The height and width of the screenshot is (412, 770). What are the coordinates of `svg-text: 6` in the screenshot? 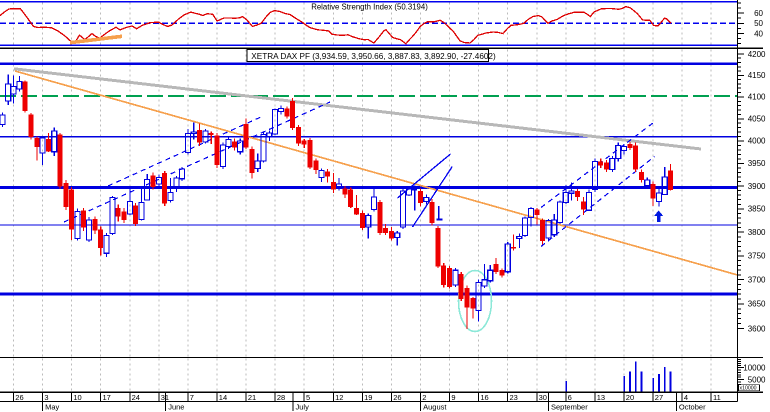 It's located at (570, 397).